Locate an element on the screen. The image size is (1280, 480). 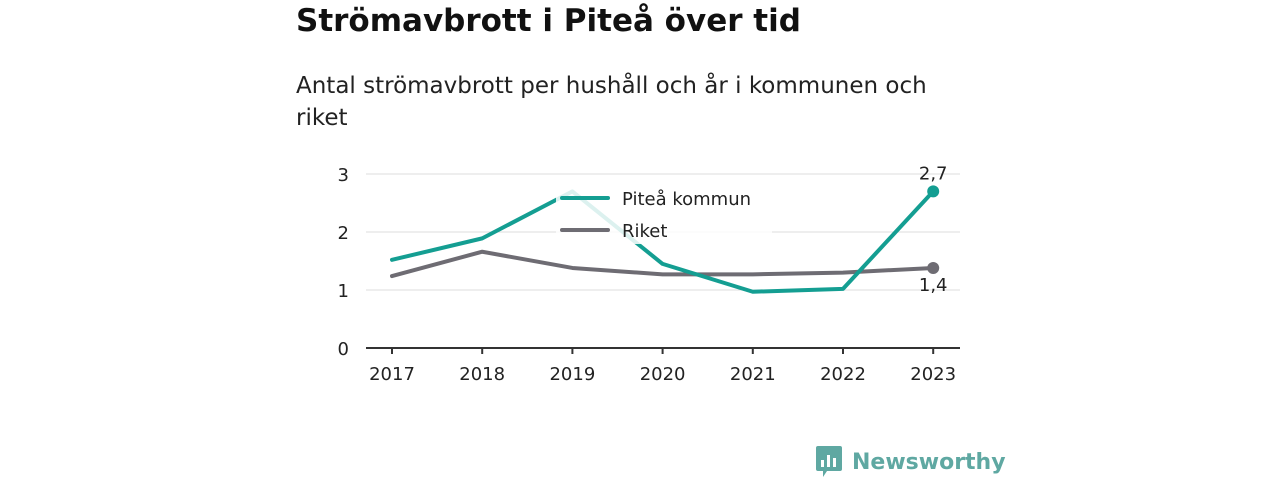
legend-label: Riket is located at coordinates (644, 231).